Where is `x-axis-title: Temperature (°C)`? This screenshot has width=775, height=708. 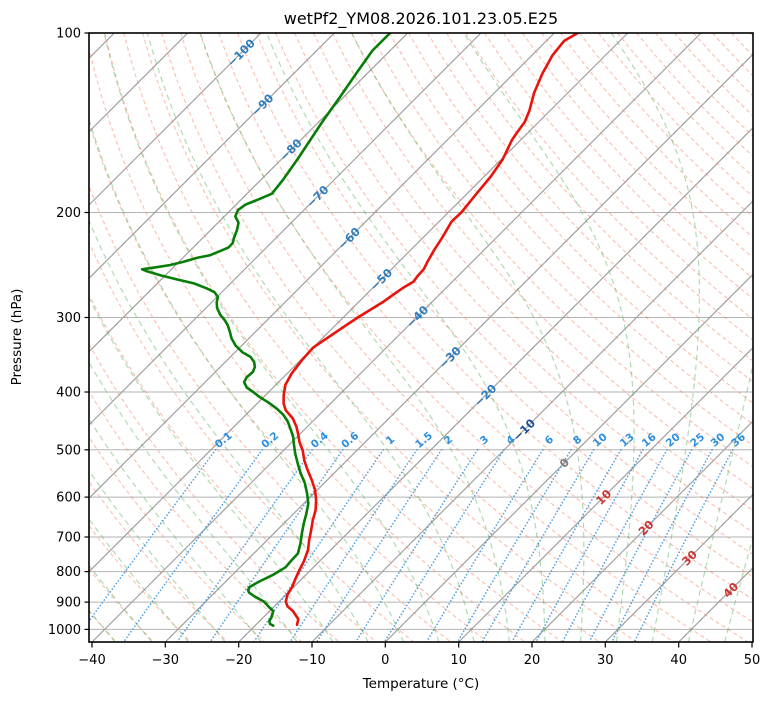 x-axis-title: Temperature (°C) is located at coordinates (421, 684).